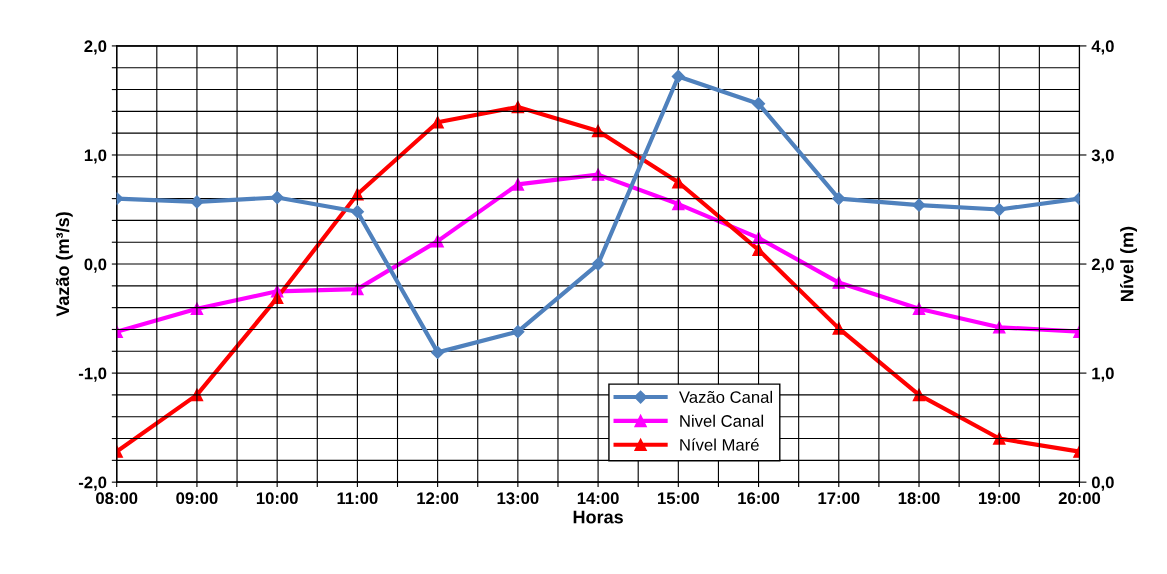  I want to click on y2-tick-label: 2,0, so click(1102, 265).